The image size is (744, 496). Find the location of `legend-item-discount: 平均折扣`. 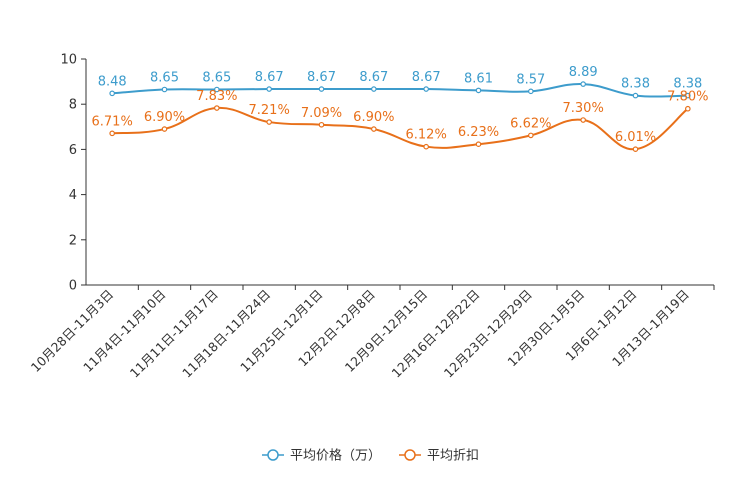

legend-item-discount: 平均折扣 is located at coordinates (439, 456).